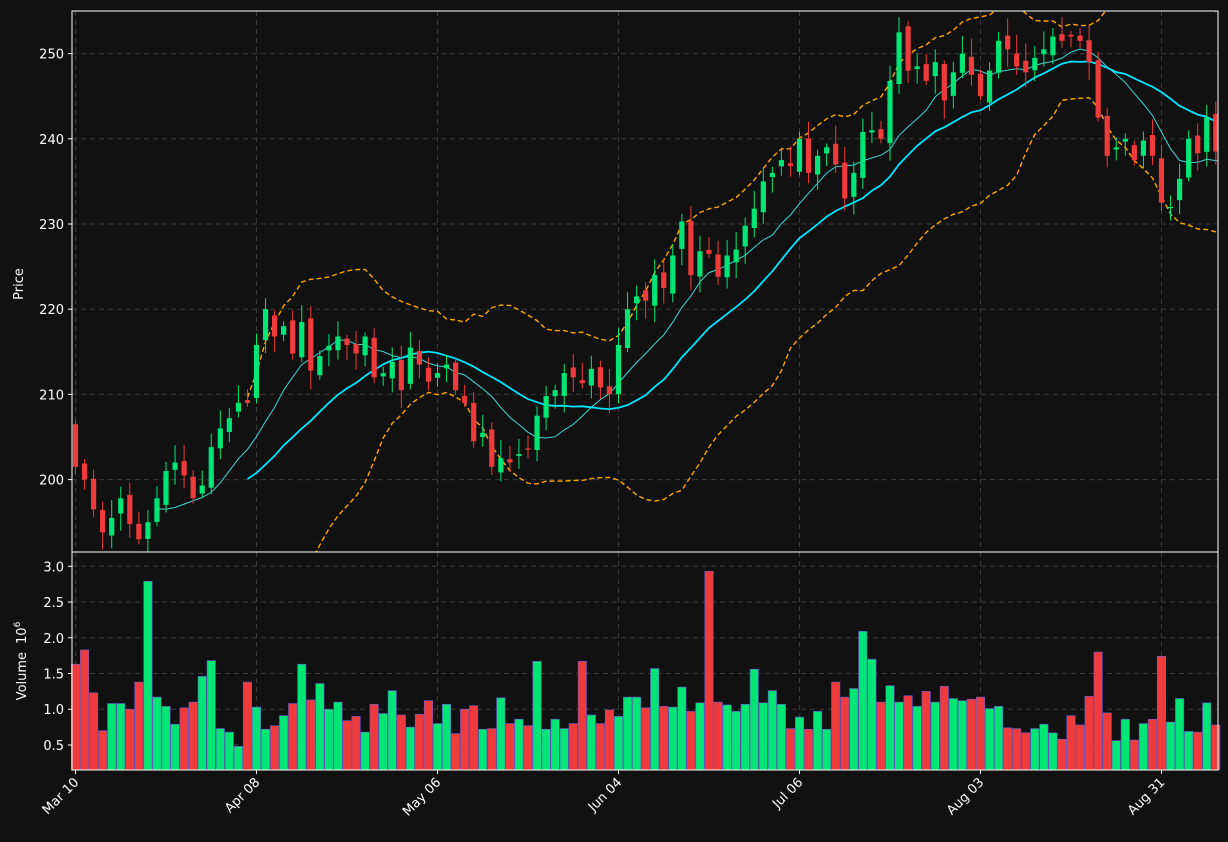  What do you see at coordinates (51, 140) in the screenshot?
I see `price-tick-label: 240` at bounding box center [51, 140].